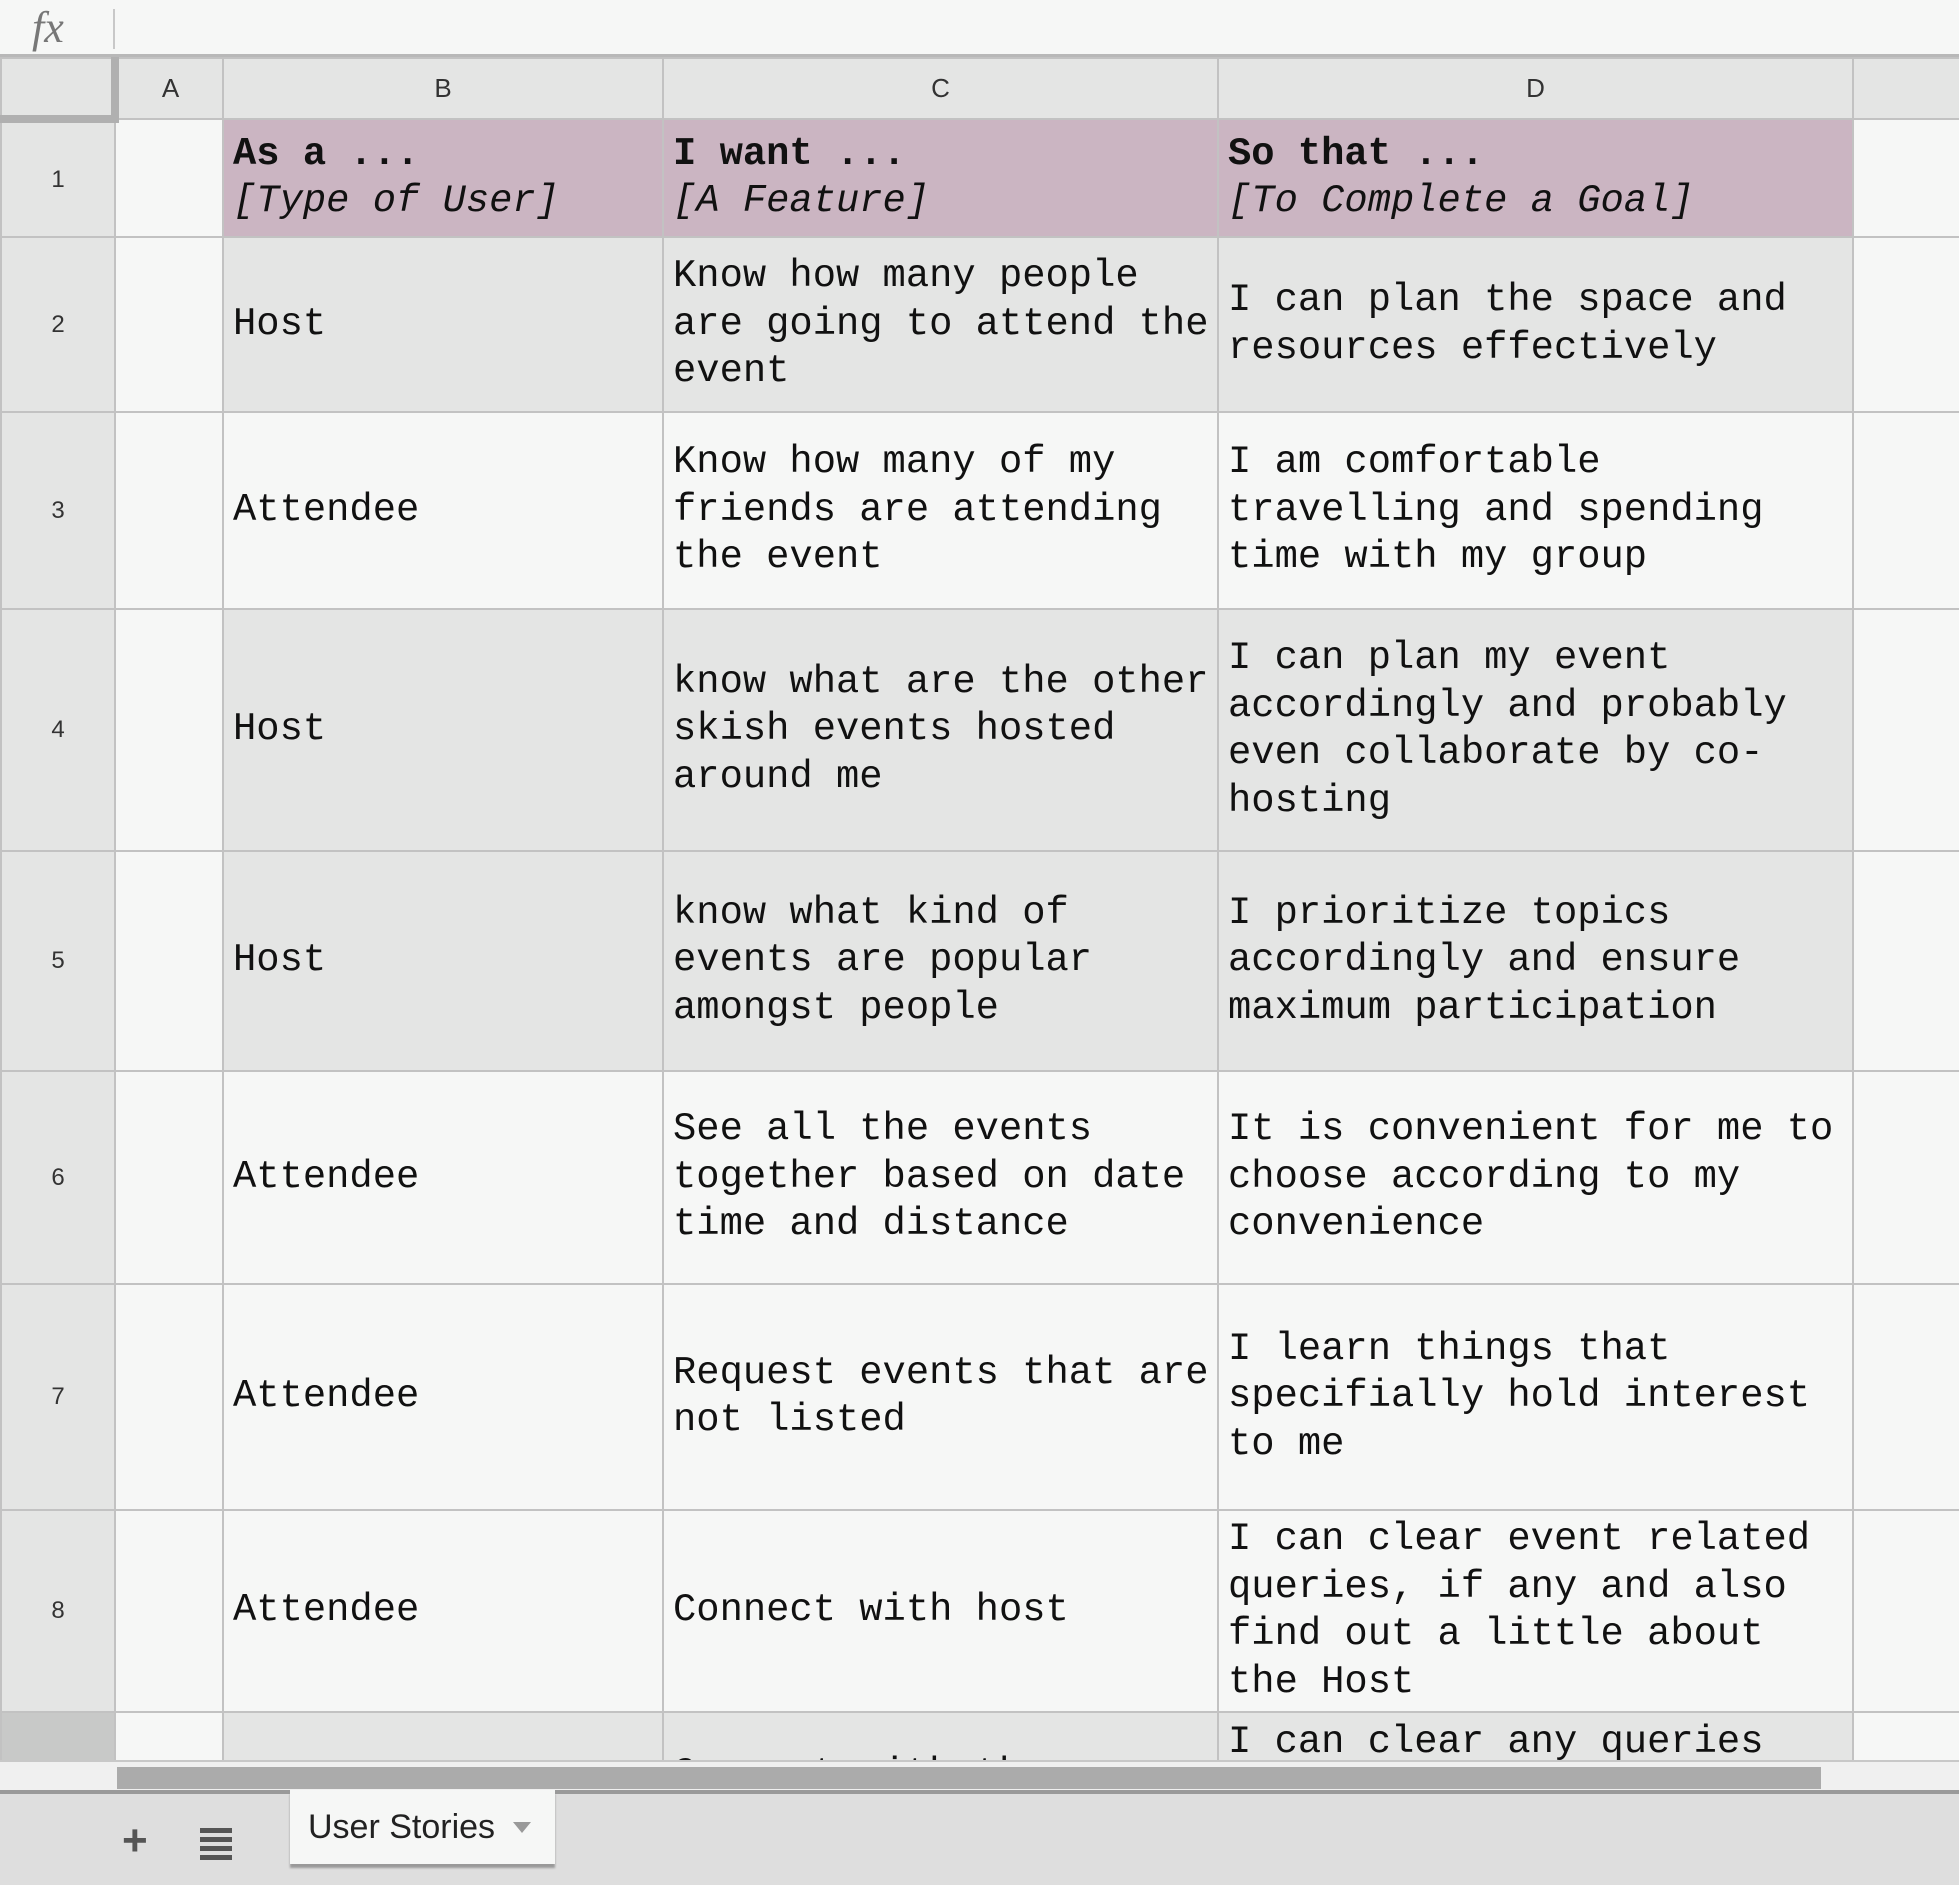 The image size is (1959, 1885). Describe the element at coordinates (443, 178) in the screenshot. I see `cell-header-b: As a ... [Type of User]` at that location.